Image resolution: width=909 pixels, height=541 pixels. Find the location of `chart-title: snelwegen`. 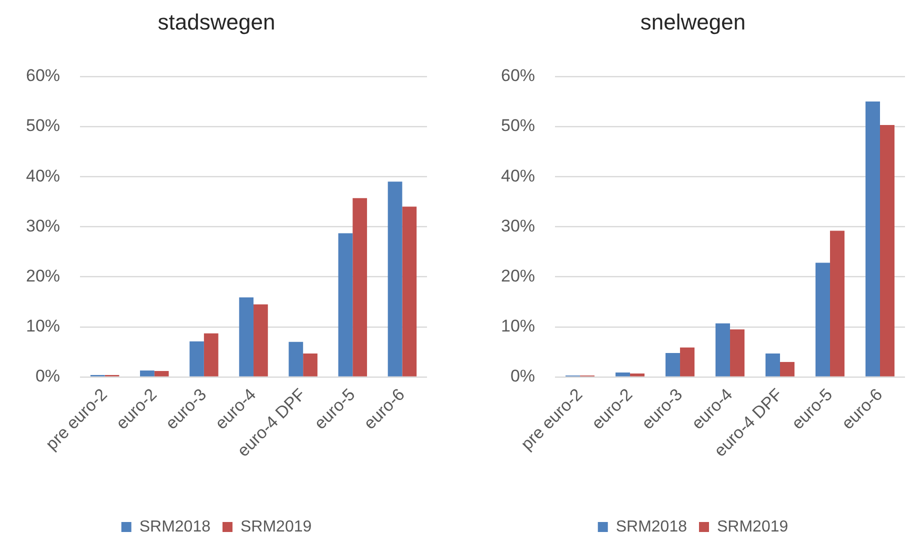

chart-title: snelwegen is located at coordinates (693, 21).